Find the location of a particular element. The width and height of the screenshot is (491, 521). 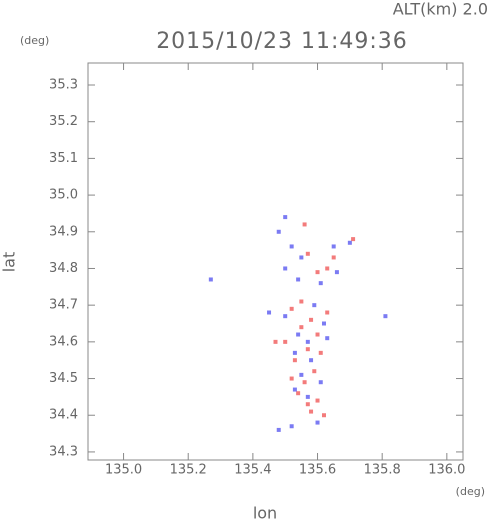

y-tick-label: 34.5 is located at coordinates (63, 378).